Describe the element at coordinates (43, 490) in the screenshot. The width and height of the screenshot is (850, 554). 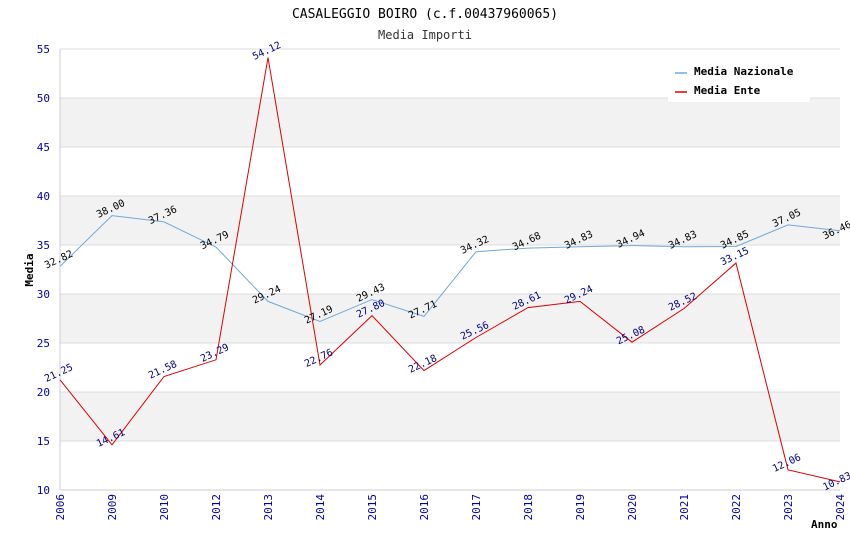
I see `y-tick-label: 10` at that location.